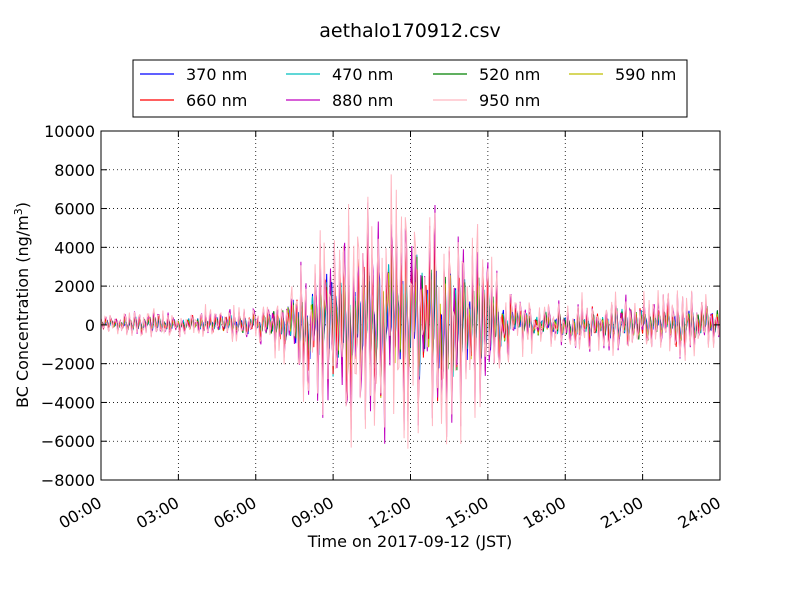 Image resolution: width=800 pixels, height=600 pixels. I want to click on x-tick-label: 24:00, so click(699, 513).